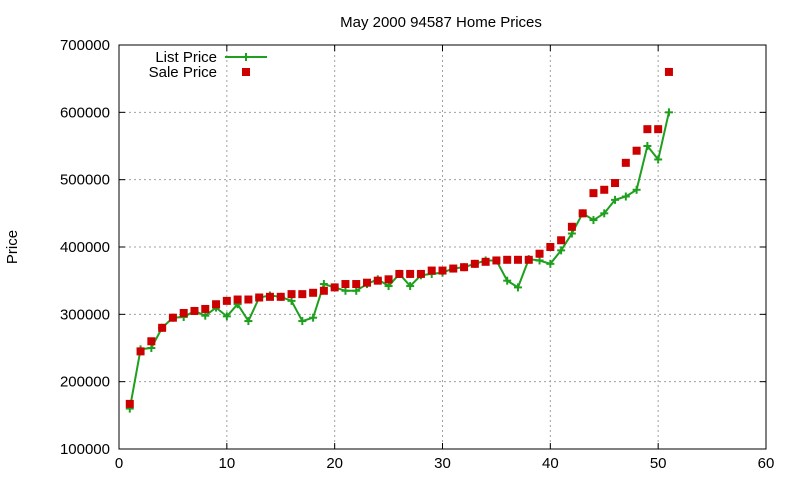 The image size is (800, 485). What do you see at coordinates (85, 449) in the screenshot?
I see `y-tick-label: 100000` at bounding box center [85, 449].